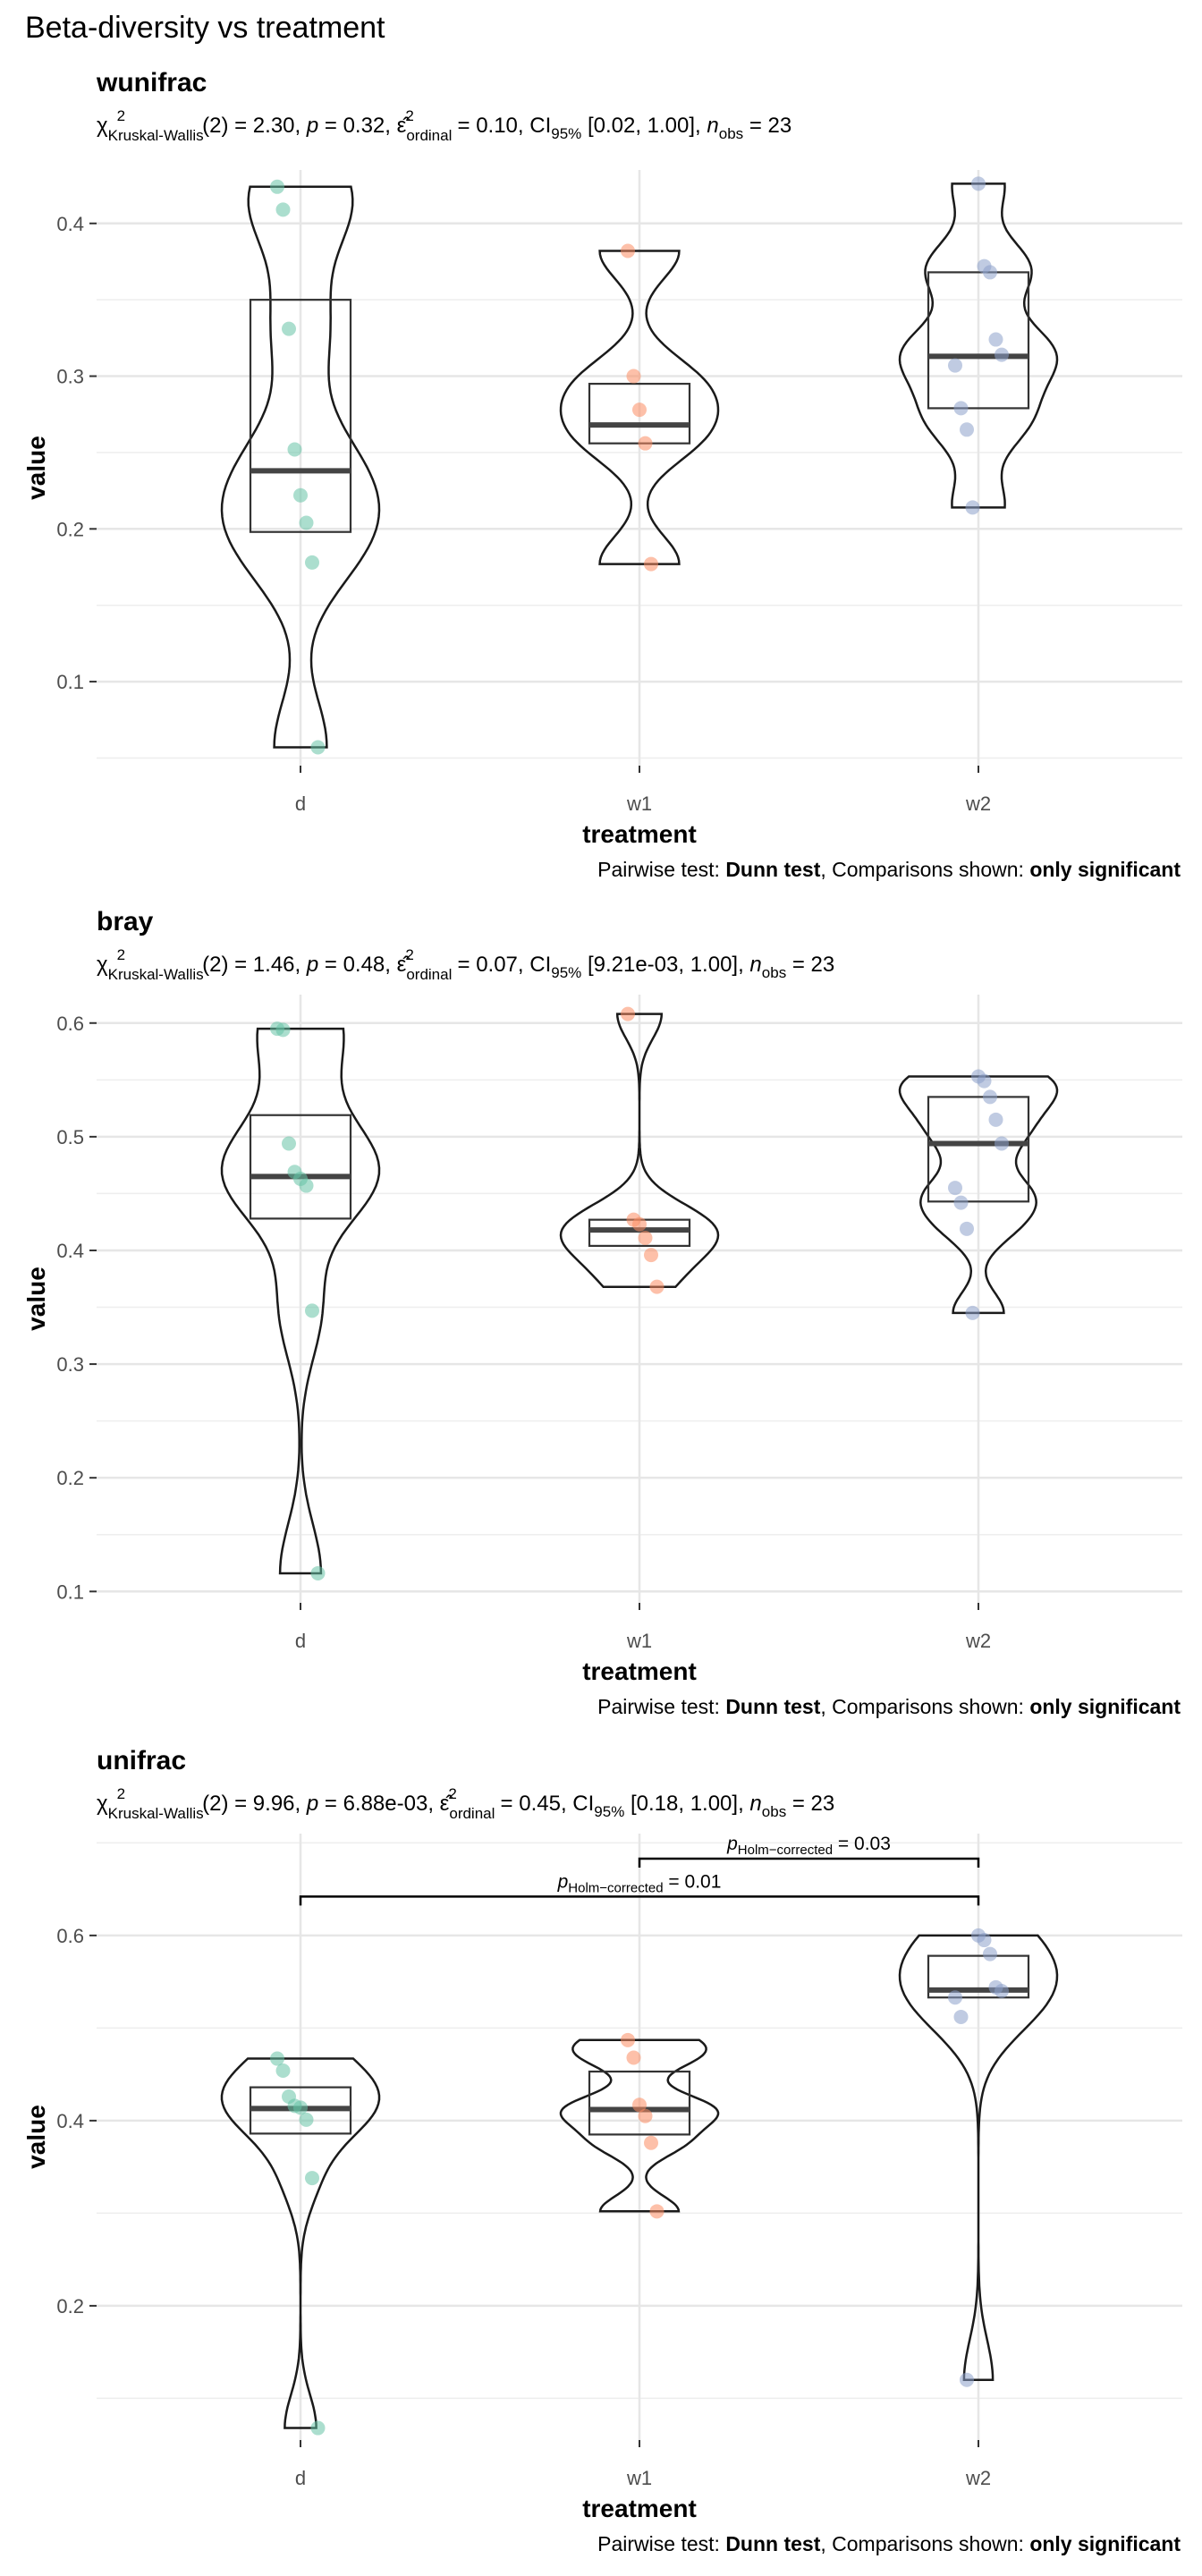 The image size is (1202, 2576). I want to click on box-w1, so click(639, 2103).